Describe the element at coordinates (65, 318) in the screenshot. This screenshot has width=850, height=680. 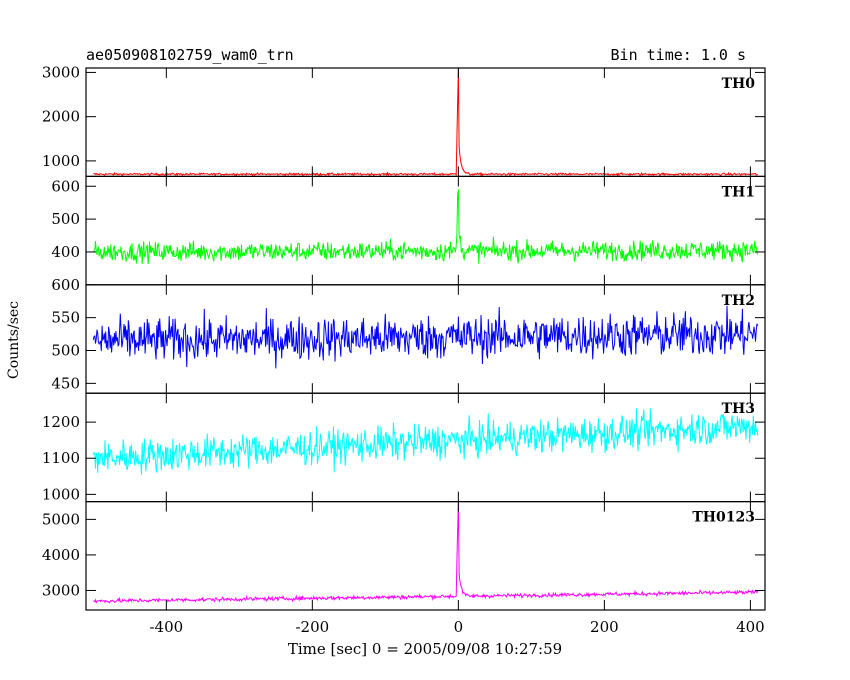
I see `y-tick-label: 550` at that location.